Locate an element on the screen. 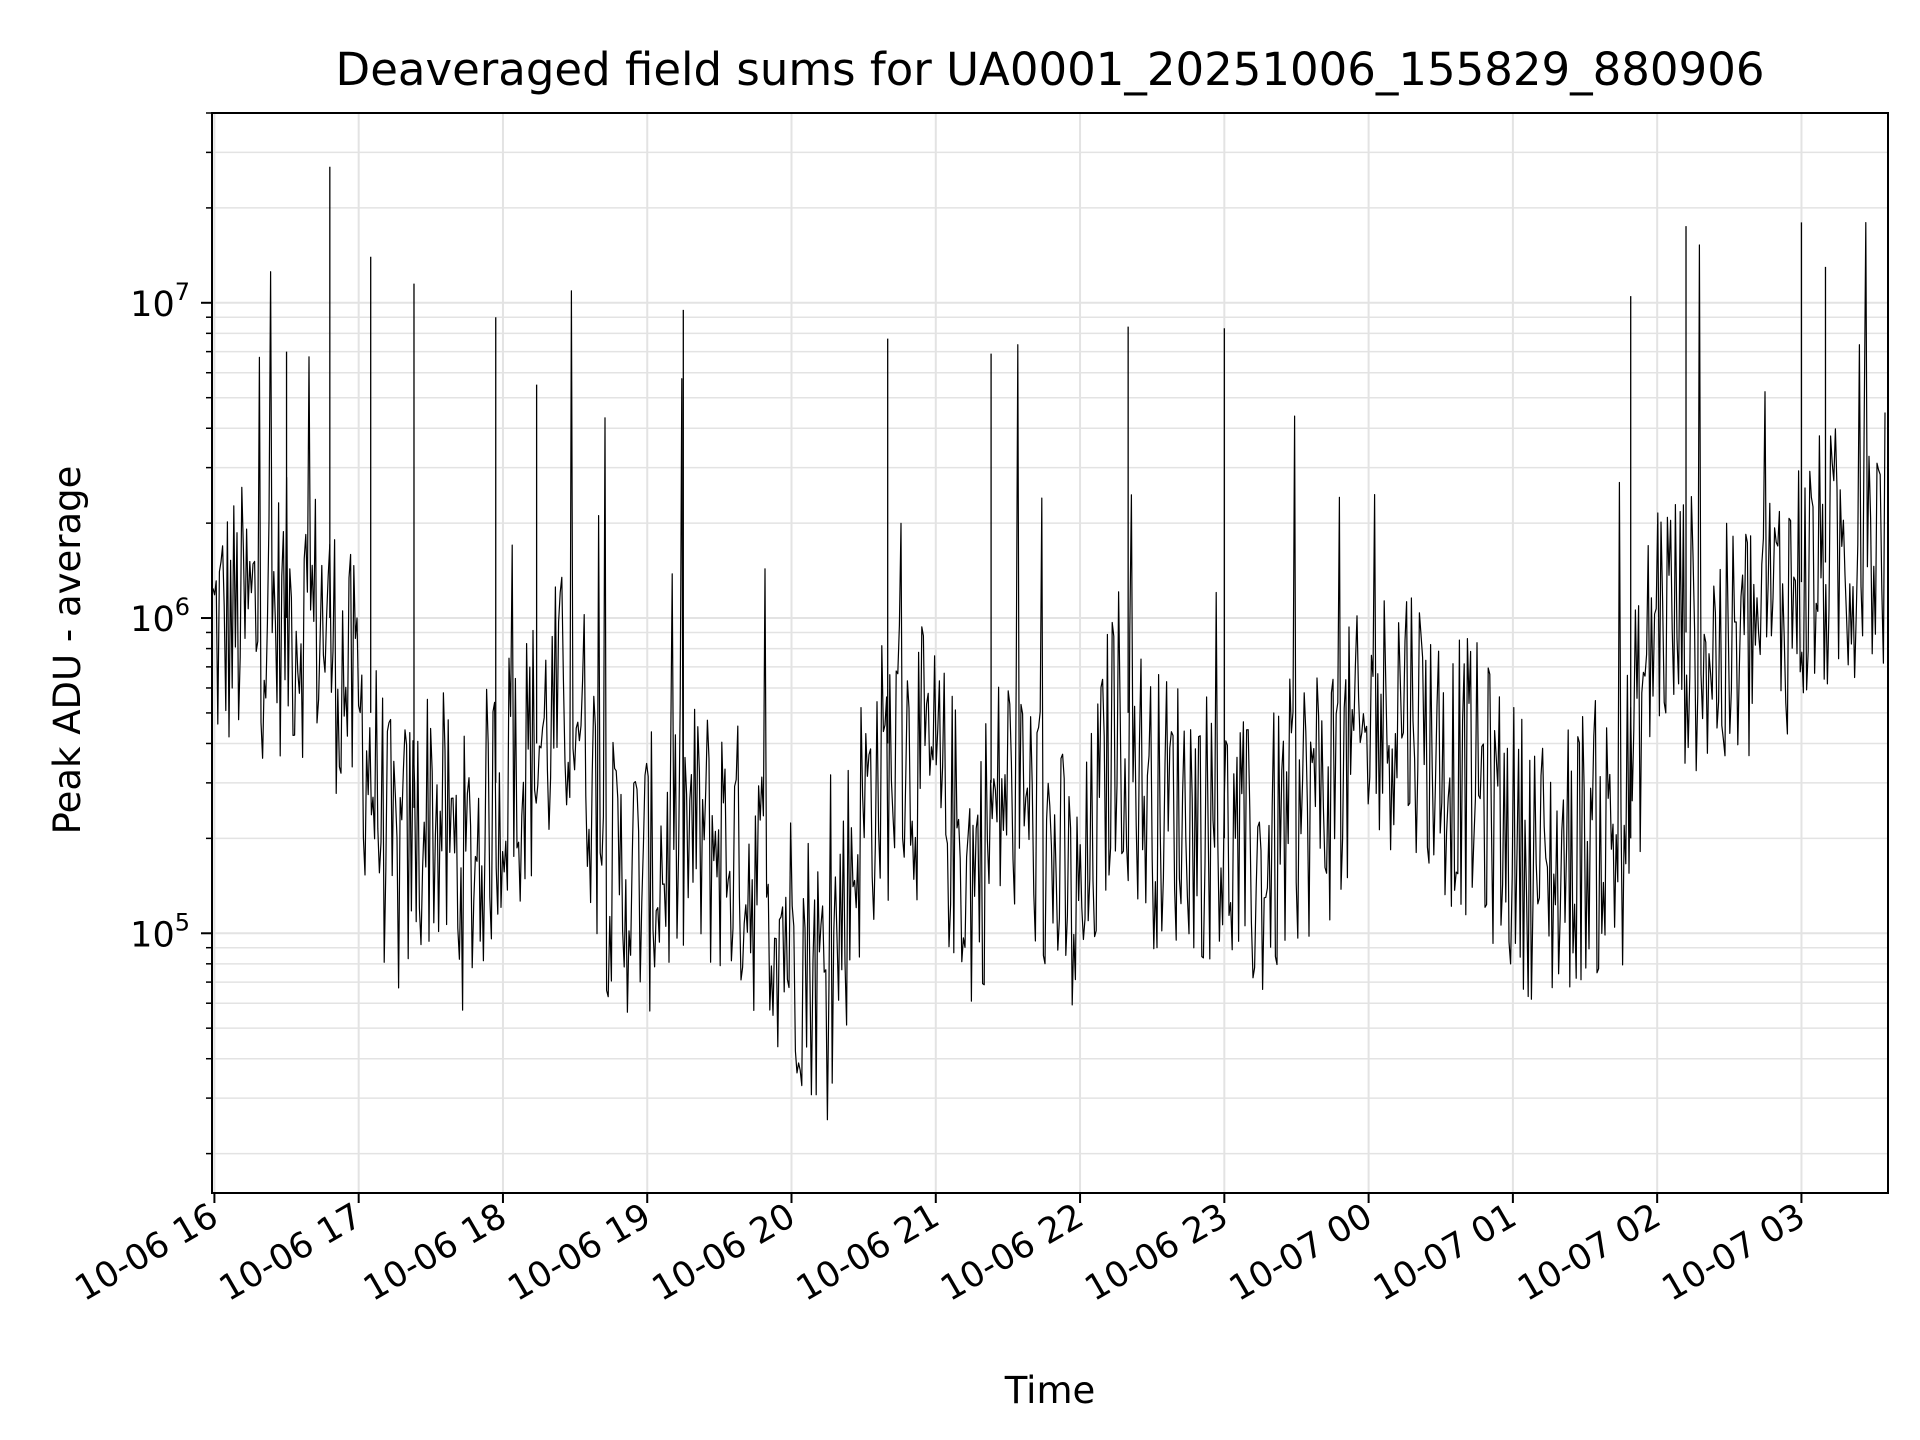 The image size is (1920, 1440). x-tick-label: 10-07 00 is located at coordinates (1301, 1252).